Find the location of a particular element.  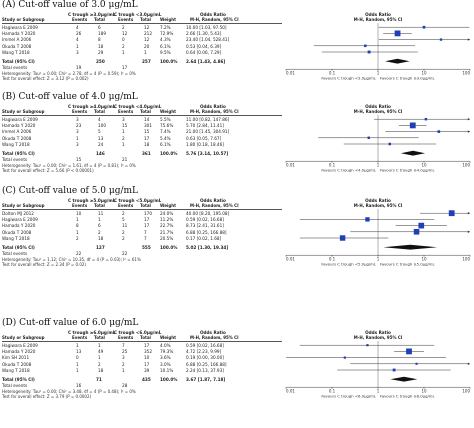

total-1: 13 is located at coordinates (101, 138).